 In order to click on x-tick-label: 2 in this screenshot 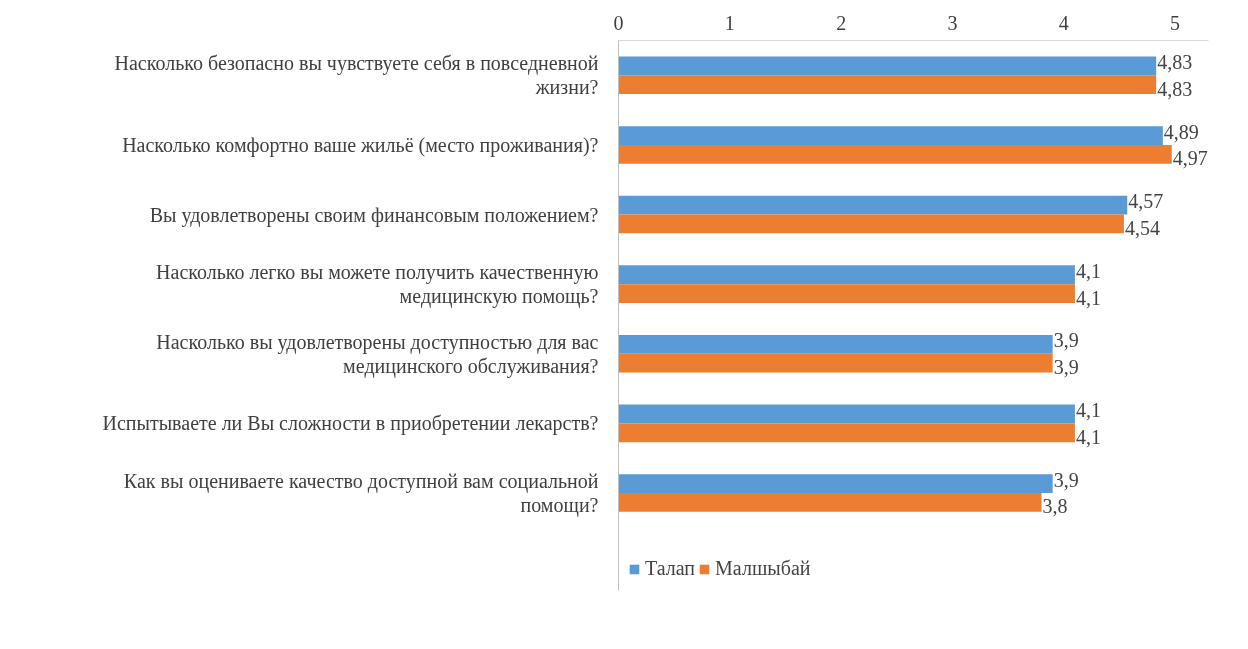, I will do `click(841, 22)`.